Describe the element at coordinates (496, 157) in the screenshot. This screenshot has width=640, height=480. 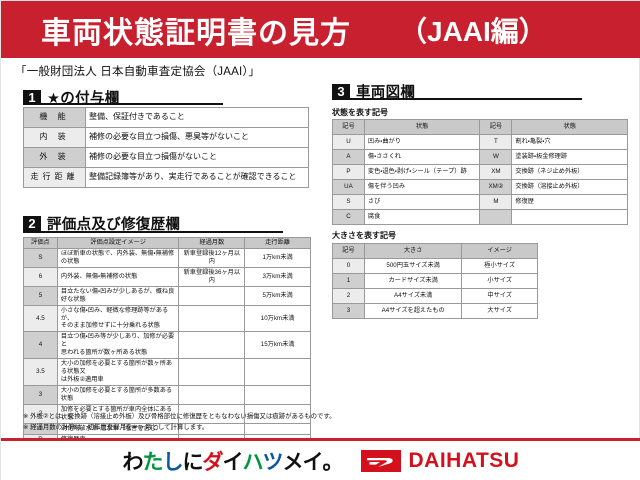
I see `symbol-code: W` at that location.